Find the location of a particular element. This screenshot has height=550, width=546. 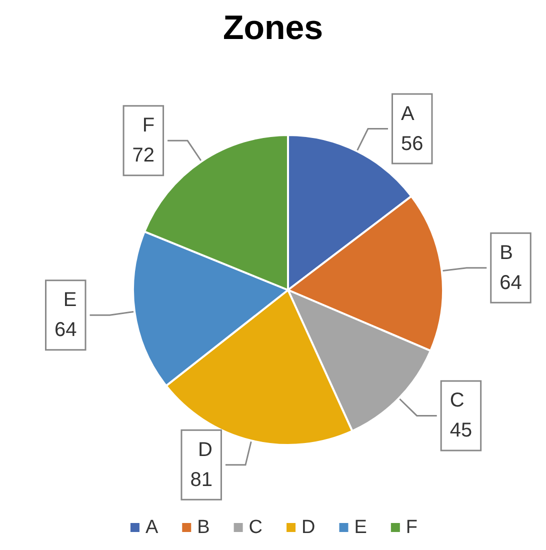

legend-label: F is located at coordinates (412, 527).